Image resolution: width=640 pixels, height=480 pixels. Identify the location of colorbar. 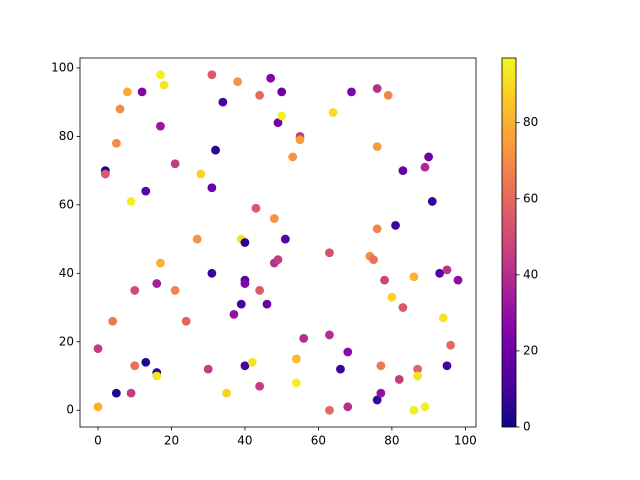
(509, 242).